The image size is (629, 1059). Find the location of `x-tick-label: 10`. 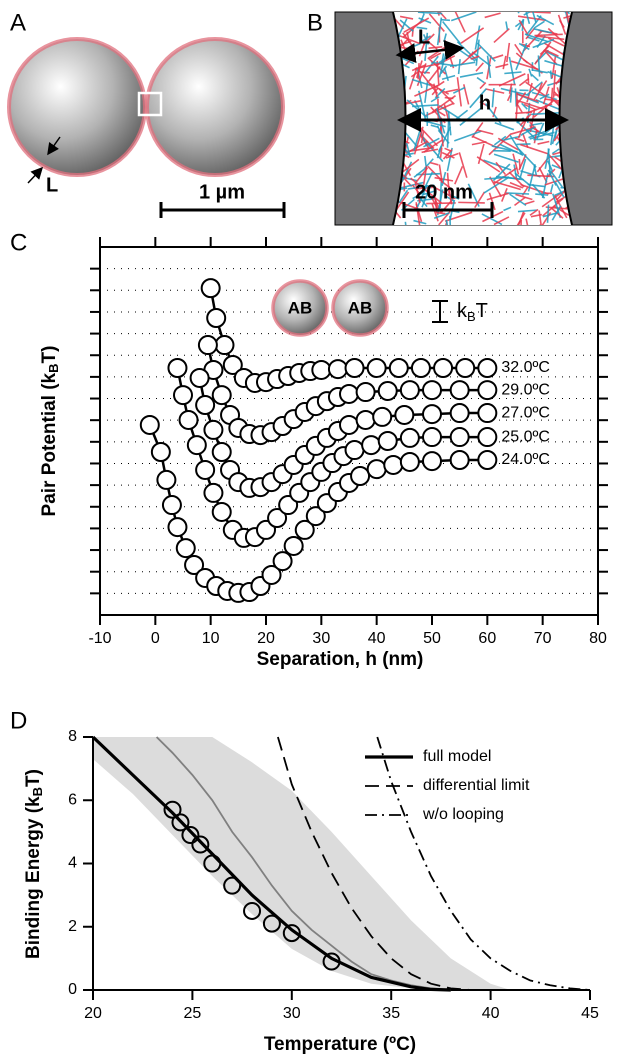

x-tick-label: 10 is located at coordinates (211, 638).